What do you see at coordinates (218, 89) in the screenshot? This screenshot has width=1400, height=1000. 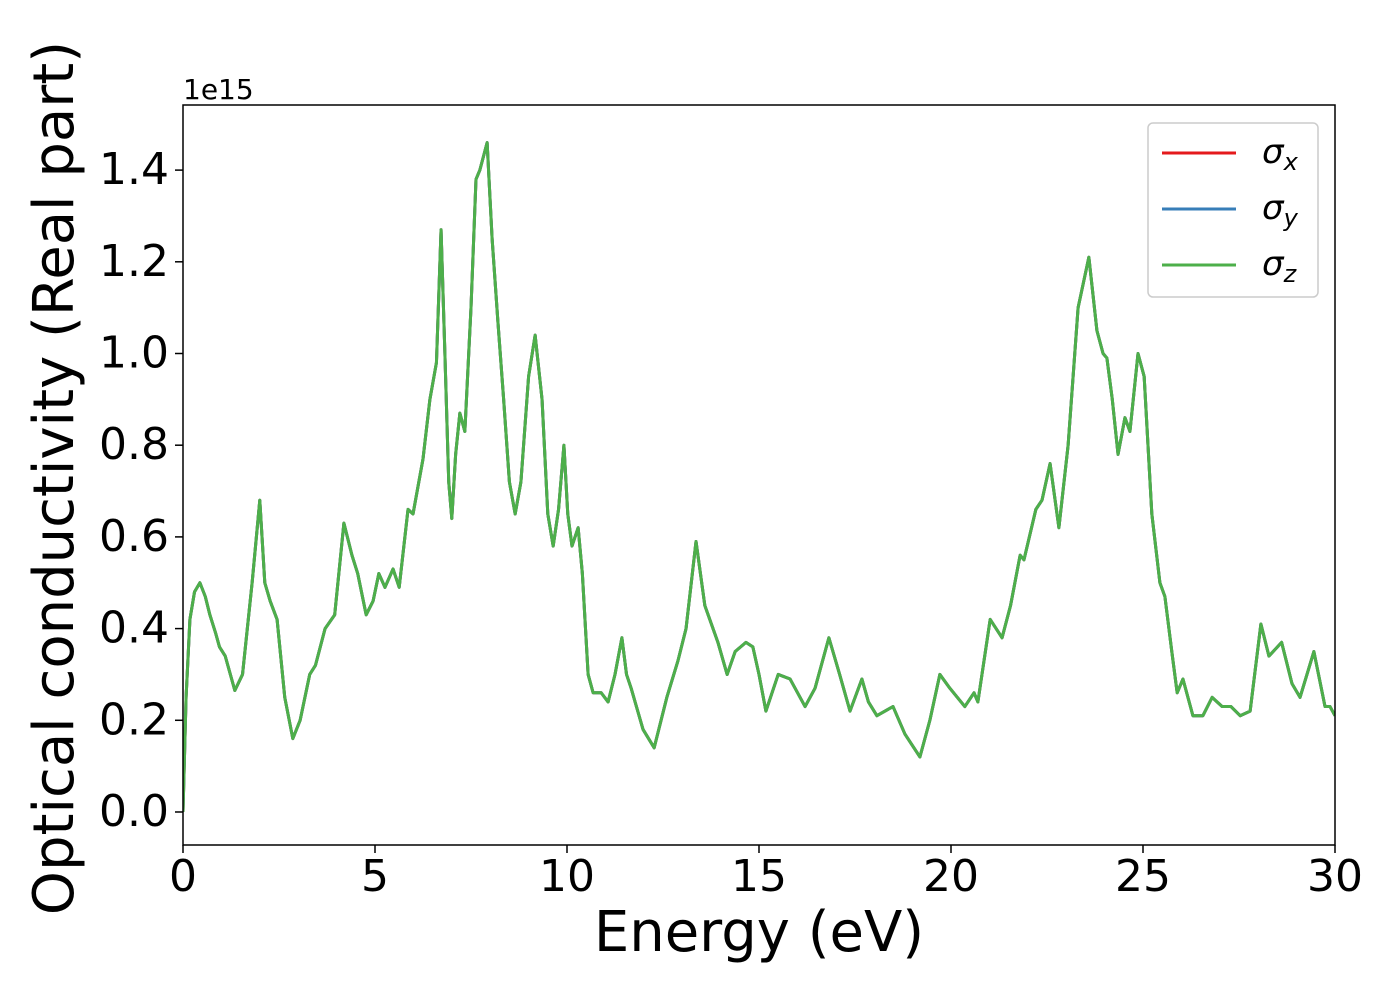 I see `y-offset-label: 1e15` at bounding box center [218, 89].